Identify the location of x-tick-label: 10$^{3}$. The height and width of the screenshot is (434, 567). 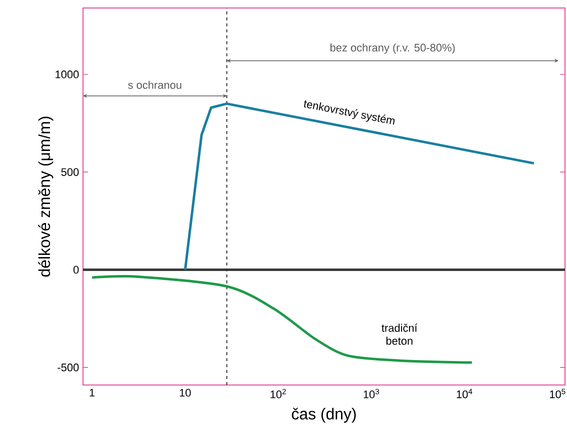
(372, 393).